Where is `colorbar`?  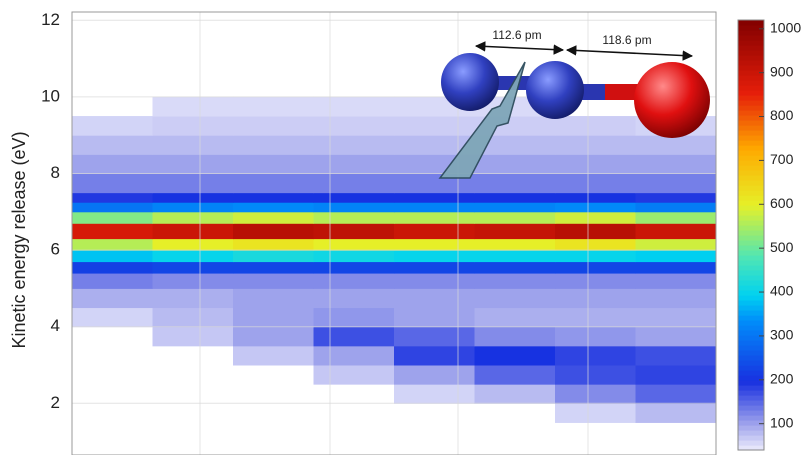 colorbar is located at coordinates (751, 235).